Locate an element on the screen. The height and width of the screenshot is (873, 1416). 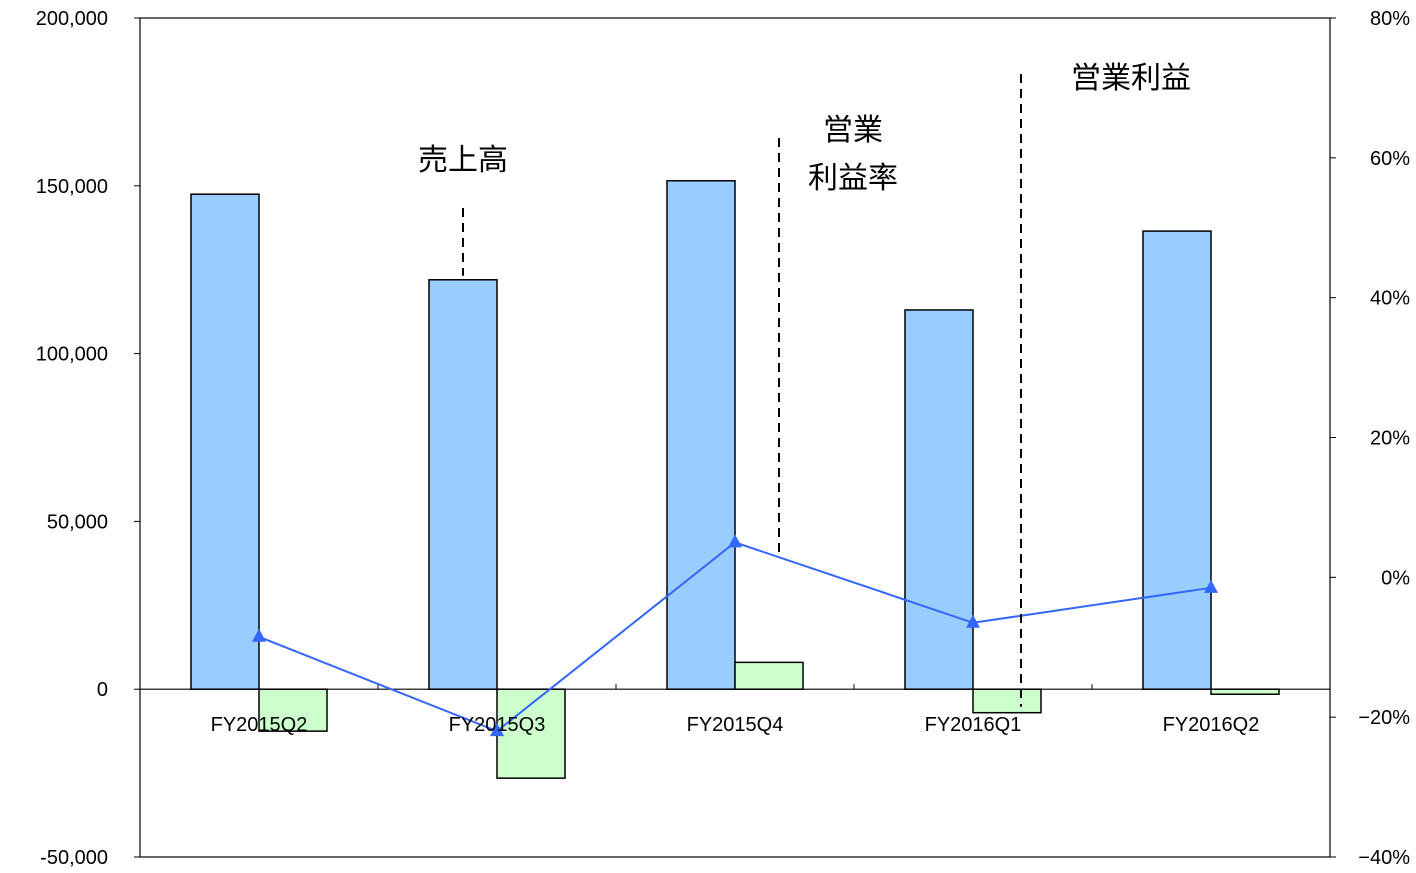
annotation-sales: 売上高 is located at coordinates (463, 160).